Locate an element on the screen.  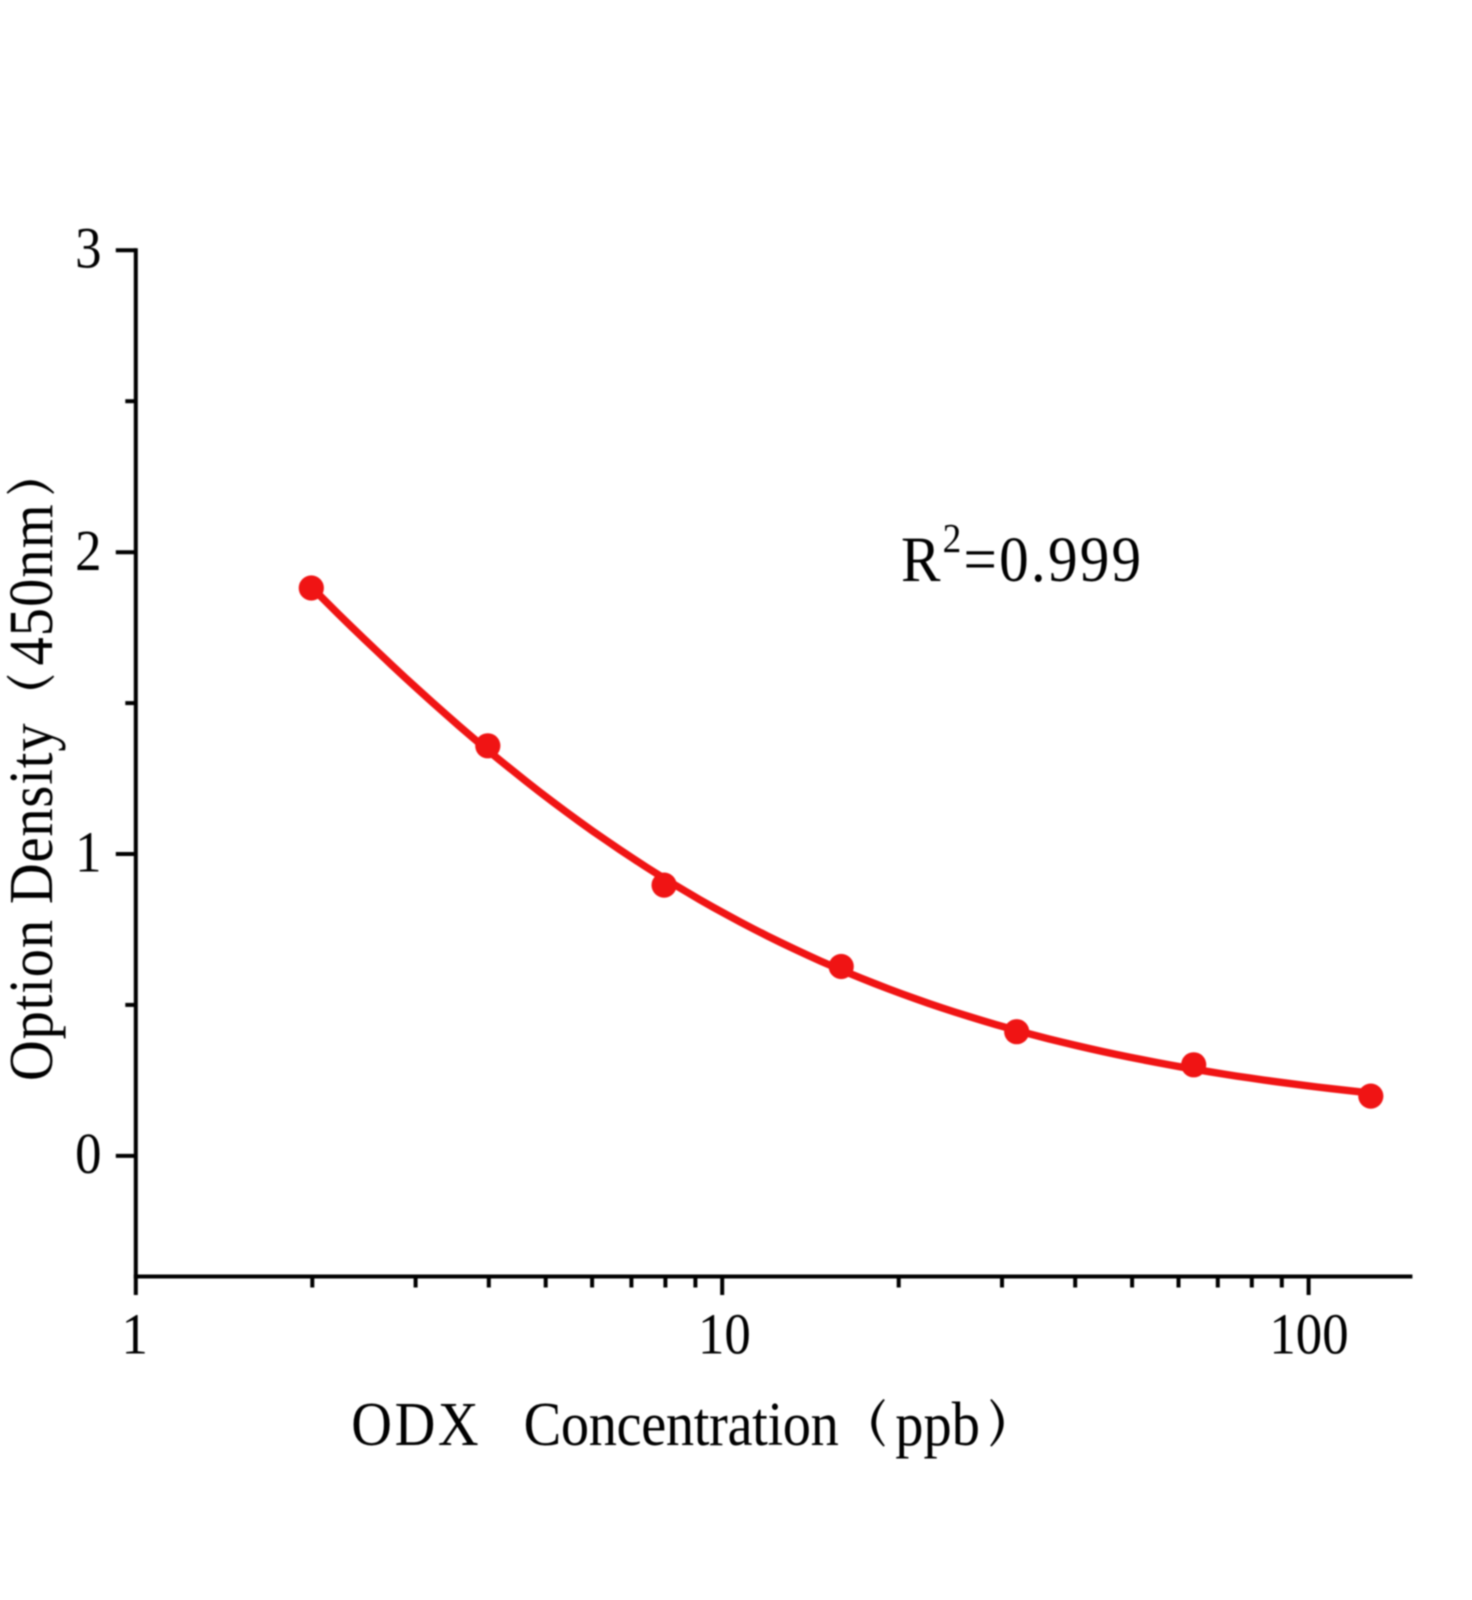
svg-text: ODX is located at coordinates (416, 1423).